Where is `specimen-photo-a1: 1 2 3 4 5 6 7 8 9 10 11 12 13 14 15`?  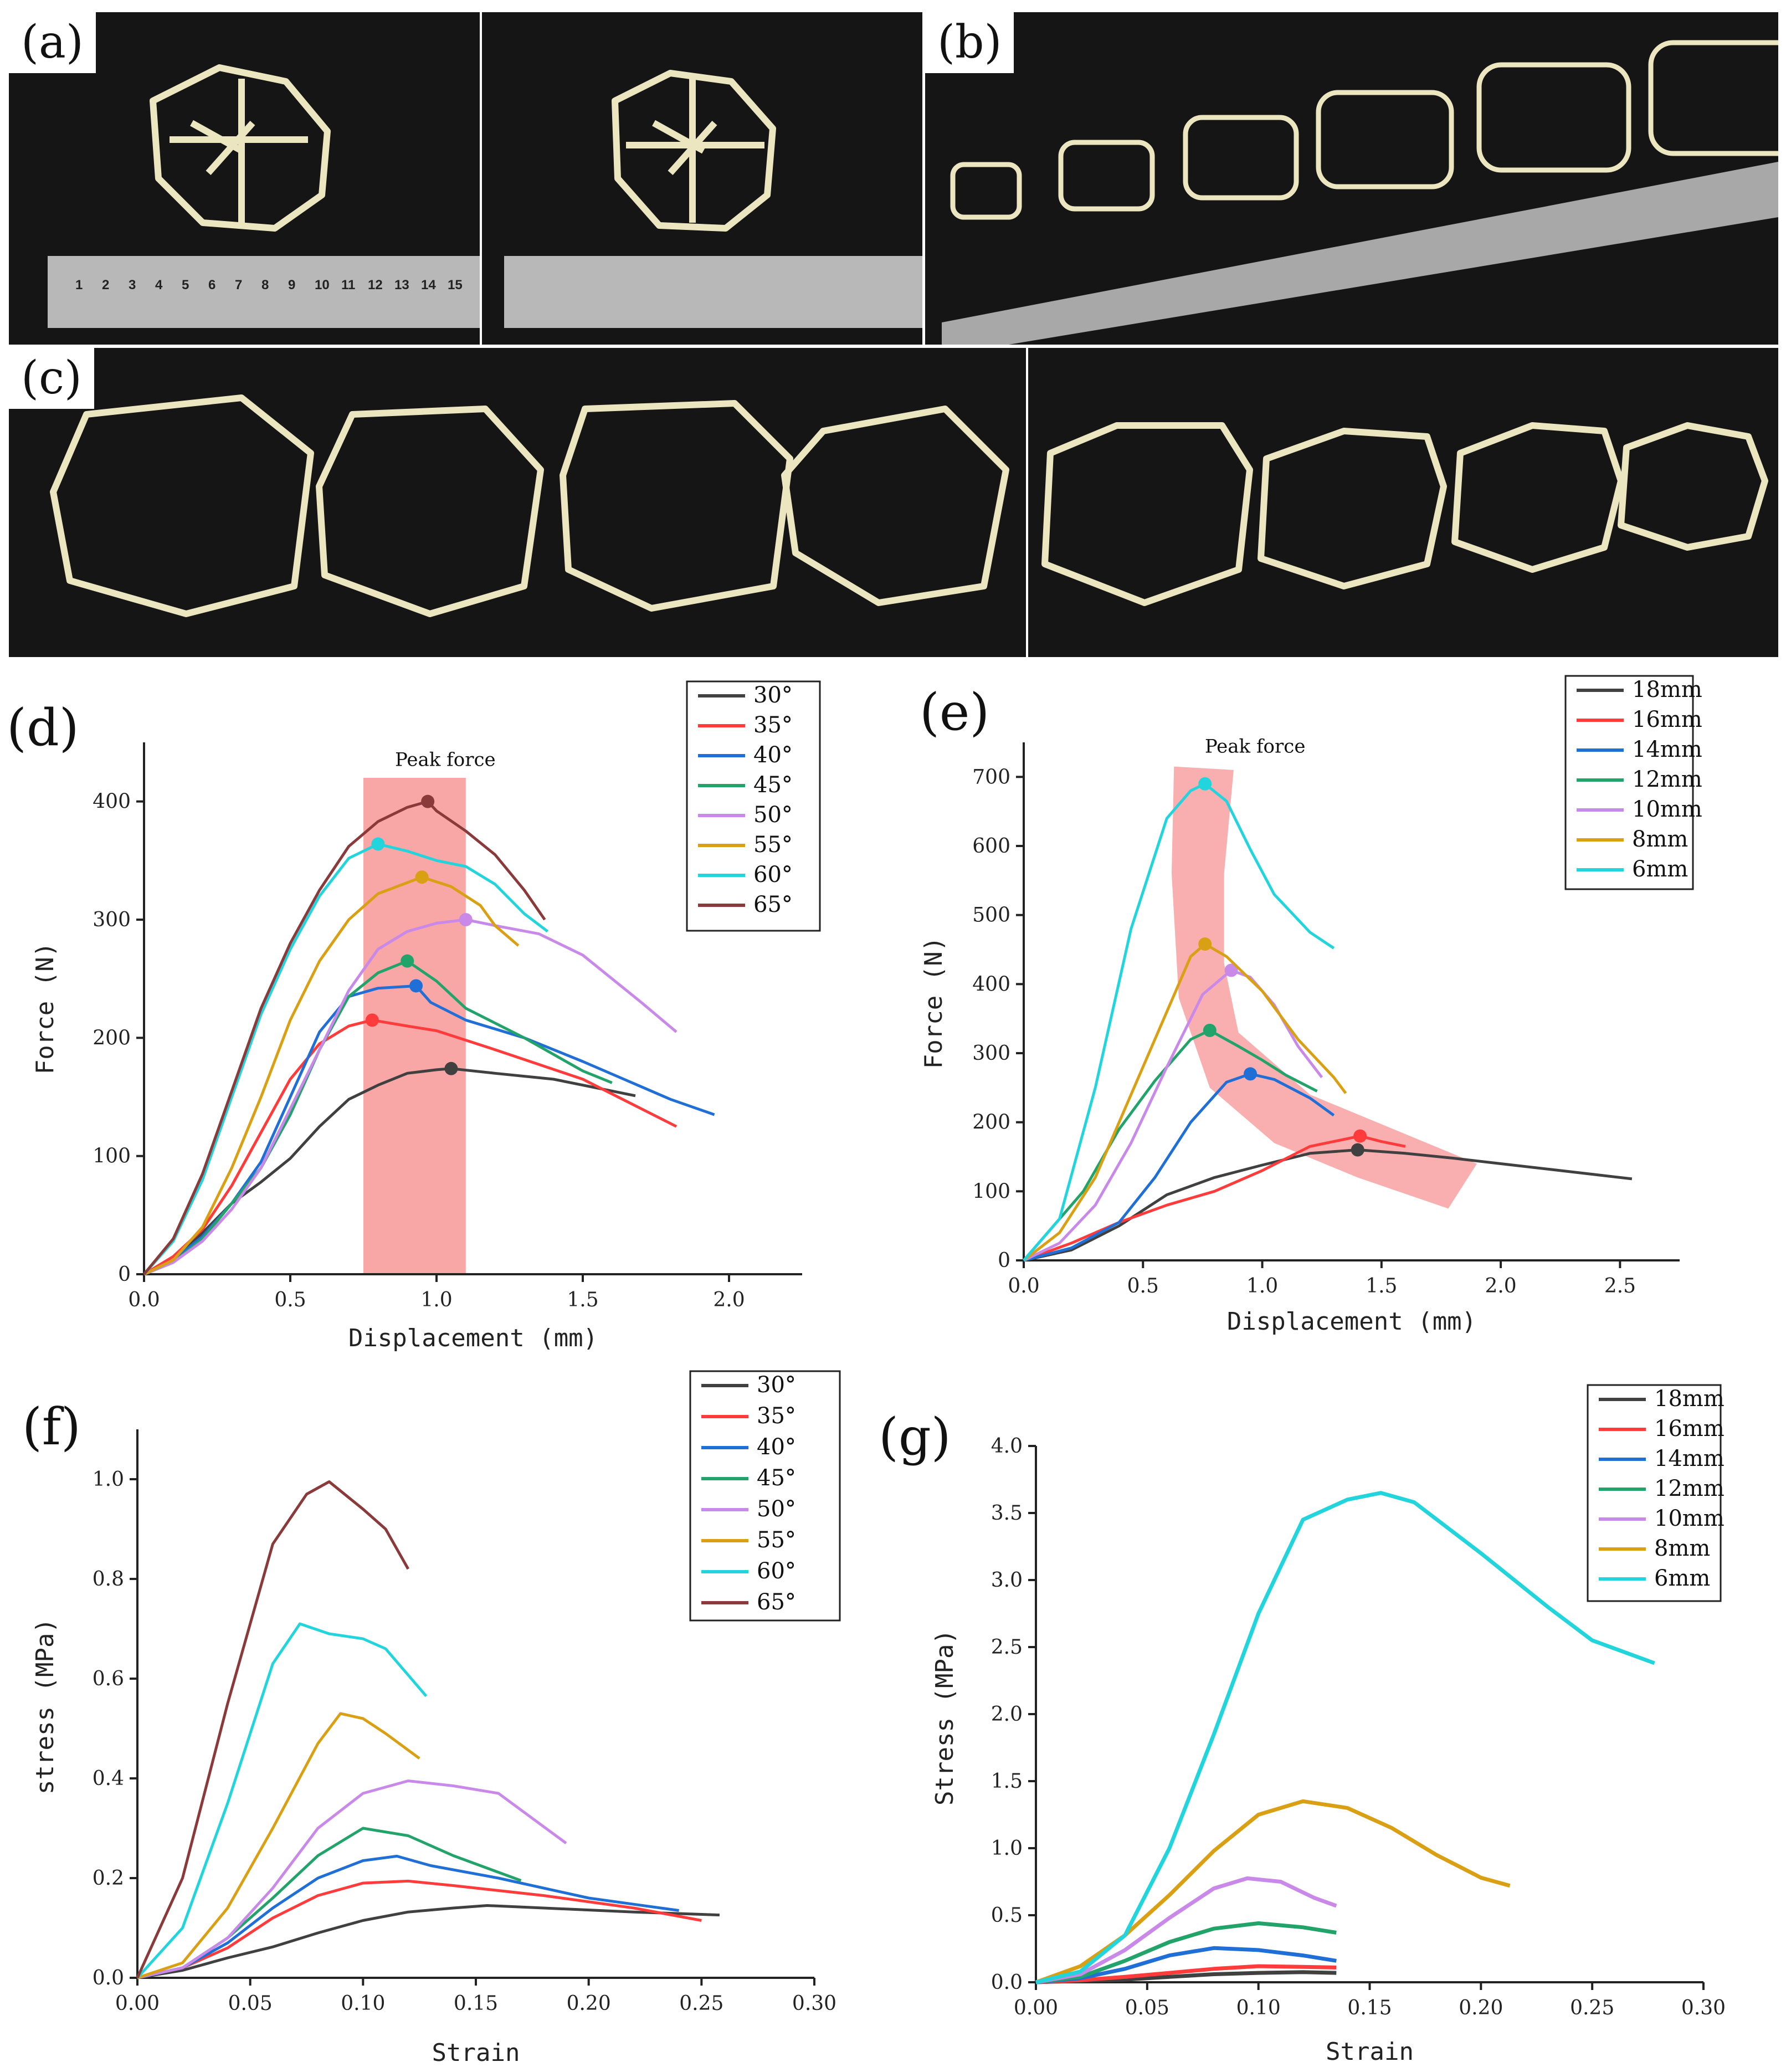 specimen-photo-a1: 1 2 3 4 5 6 7 8 9 10 11 12 13 14 15 is located at coordinates (264, 196).